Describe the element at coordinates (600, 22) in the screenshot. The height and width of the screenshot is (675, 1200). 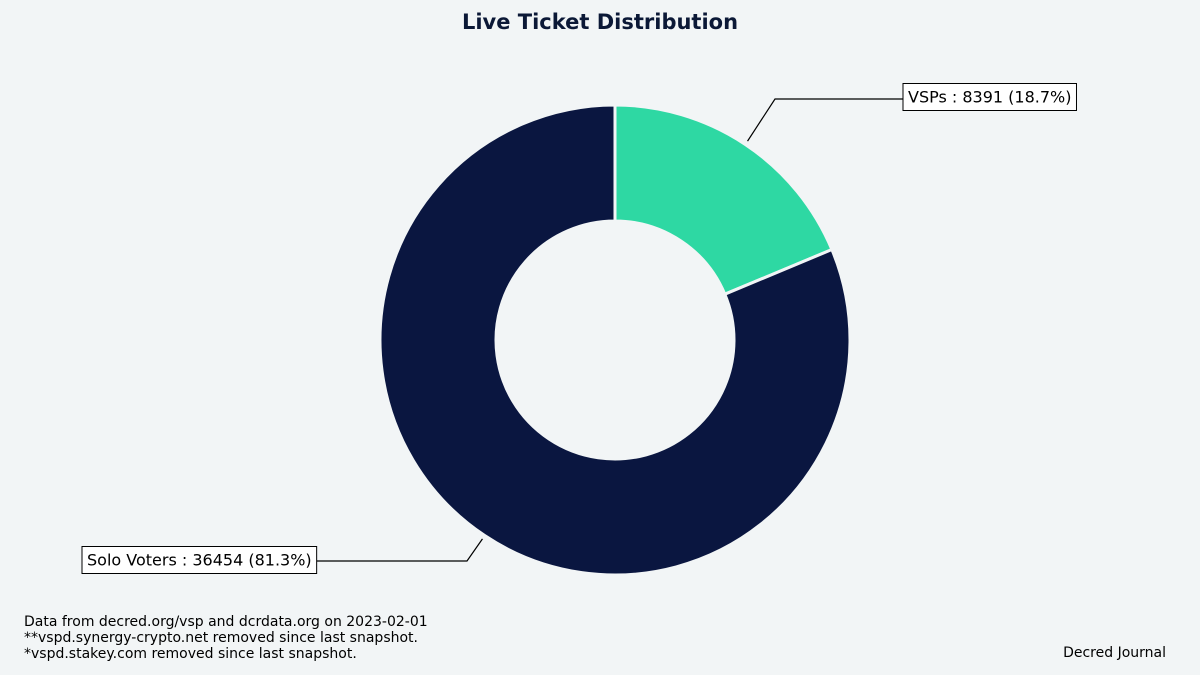
I see `chart-title: Live Ticket Distribution` at that location.